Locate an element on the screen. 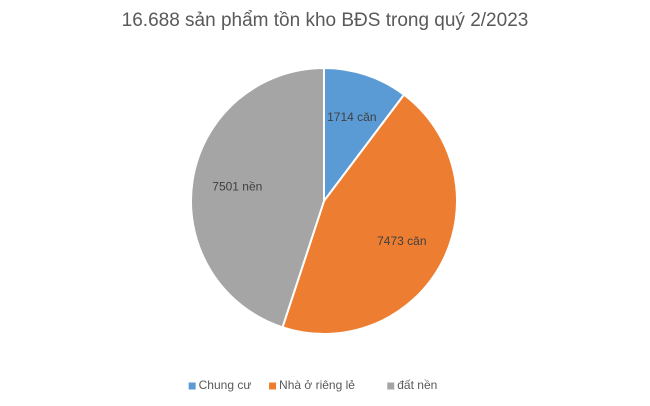 This screenshot has width=650, height=406. data-label: 1714 căn is located at coordinates (351, 117).